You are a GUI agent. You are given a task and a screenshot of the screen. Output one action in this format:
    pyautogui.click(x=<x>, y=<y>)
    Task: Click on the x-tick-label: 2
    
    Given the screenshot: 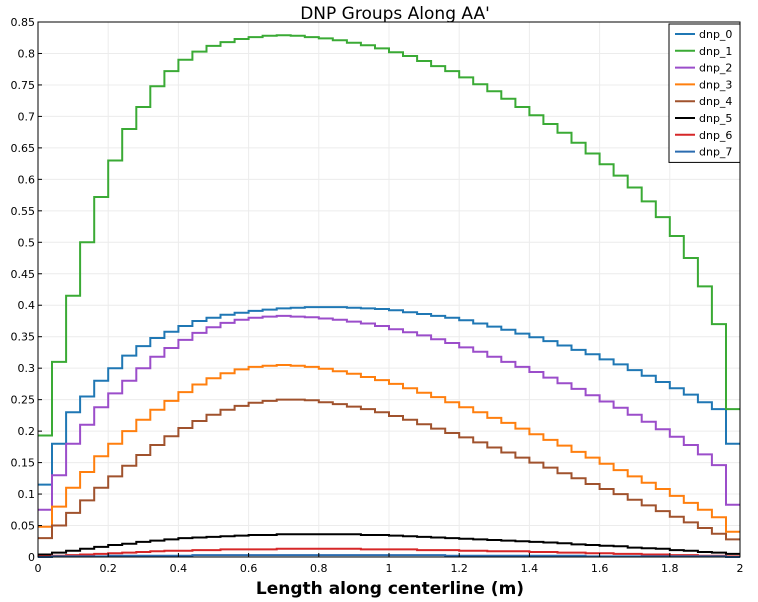 What is the action you would take?
    pyautogui.click(x=740, y=568)
    